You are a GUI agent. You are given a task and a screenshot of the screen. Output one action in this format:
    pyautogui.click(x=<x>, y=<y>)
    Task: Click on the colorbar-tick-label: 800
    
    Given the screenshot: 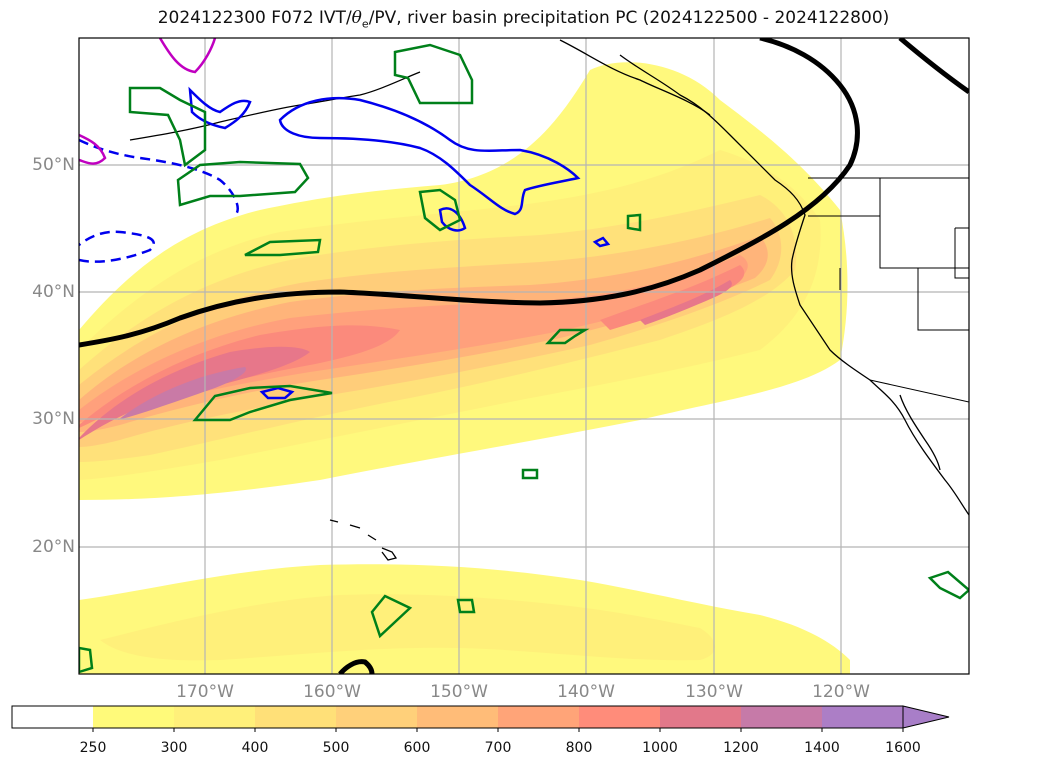 What is the action you would take?
    pyautogui.click(x=579, y=748)
    